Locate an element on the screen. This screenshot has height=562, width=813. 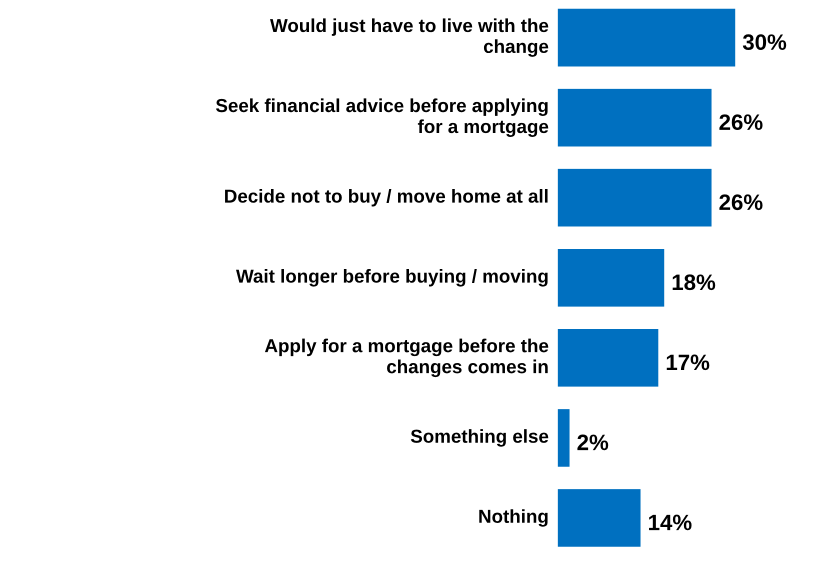
y-tick-label: Nothing is located at coordinates (513, 518).